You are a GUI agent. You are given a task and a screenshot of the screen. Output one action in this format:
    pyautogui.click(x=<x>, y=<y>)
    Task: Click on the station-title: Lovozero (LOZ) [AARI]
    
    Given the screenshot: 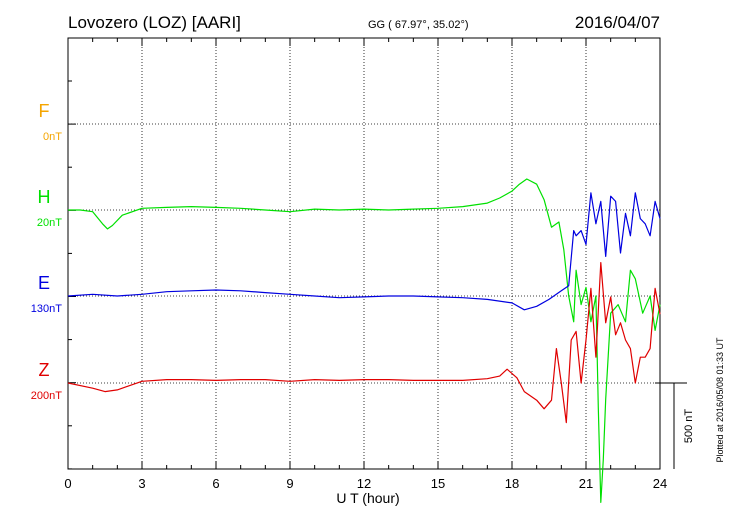 What is the action you would take?
    pyautogui.click(x=154, y=22)
    